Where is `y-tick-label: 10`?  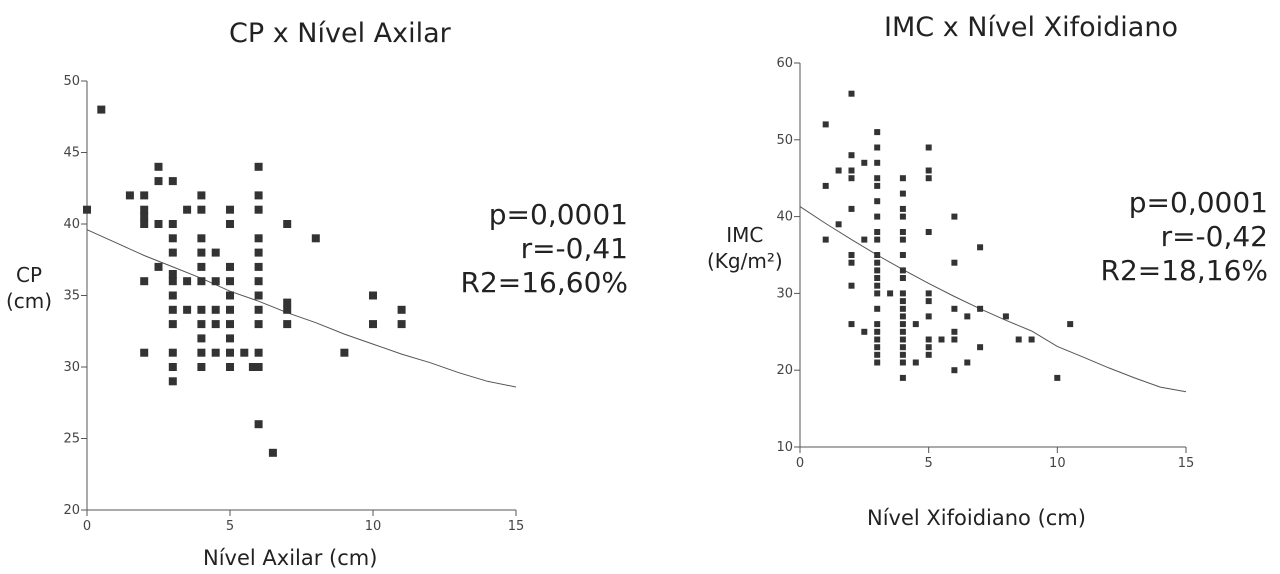 y-tick-label: 10 is located at coordinates (784, 447).